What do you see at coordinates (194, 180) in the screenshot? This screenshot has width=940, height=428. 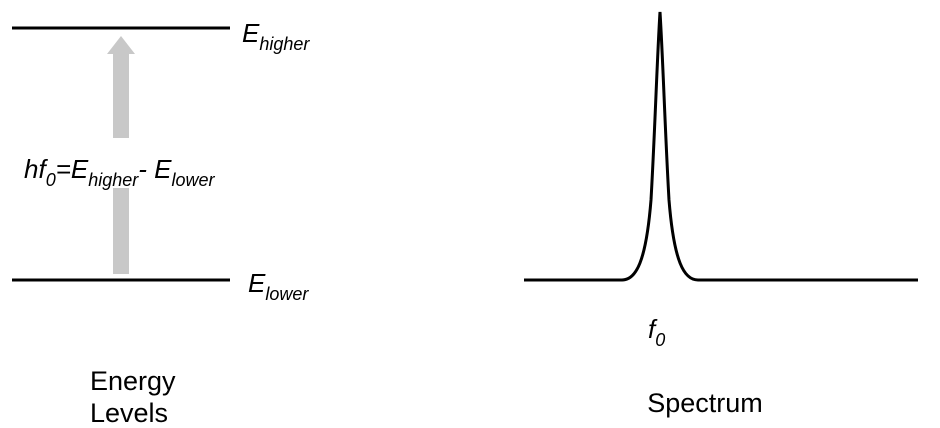 I see `eq-sub: lower` at bounding box center [194, 180].